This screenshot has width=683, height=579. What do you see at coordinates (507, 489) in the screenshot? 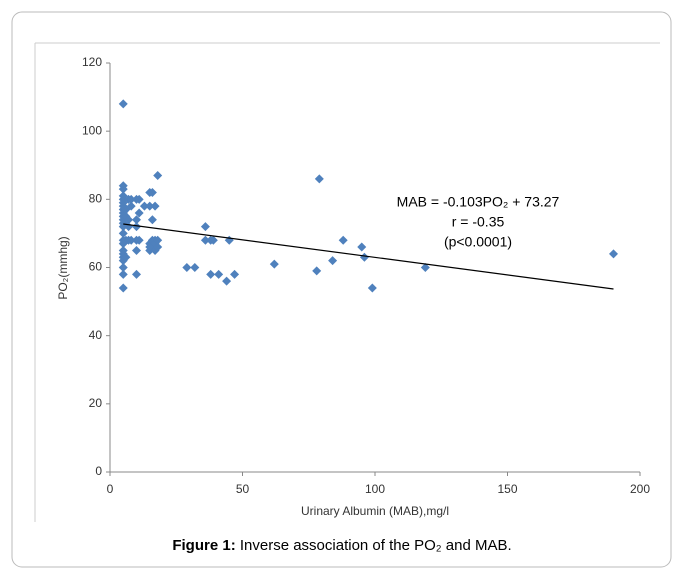
I see `x-tick-label: 150` at bounding box center [507, 489].